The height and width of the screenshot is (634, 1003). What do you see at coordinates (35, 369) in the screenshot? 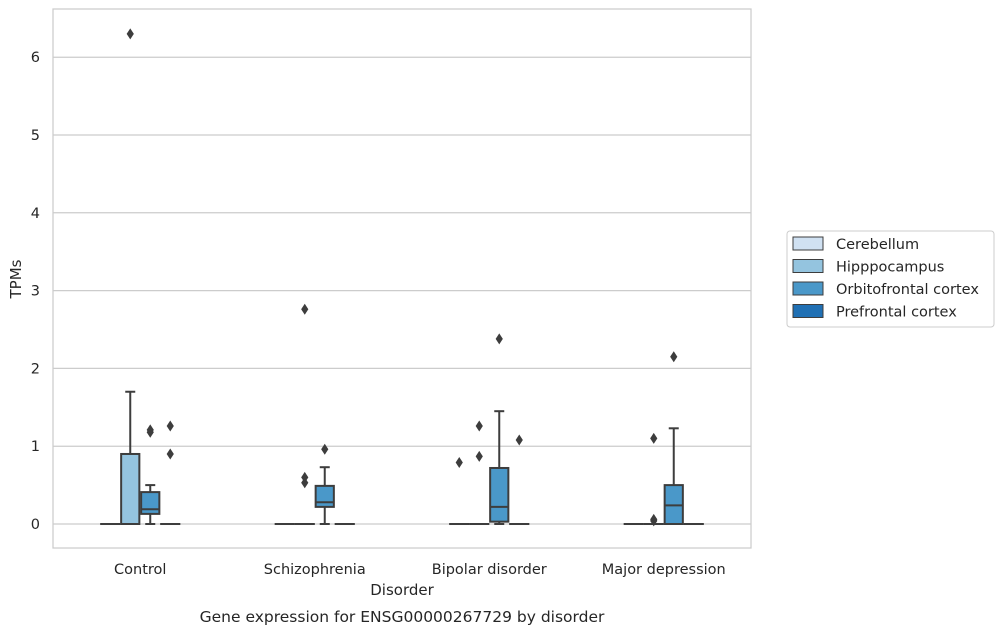
I see `y-tick-label: 2` at bounding box center [35, 369].